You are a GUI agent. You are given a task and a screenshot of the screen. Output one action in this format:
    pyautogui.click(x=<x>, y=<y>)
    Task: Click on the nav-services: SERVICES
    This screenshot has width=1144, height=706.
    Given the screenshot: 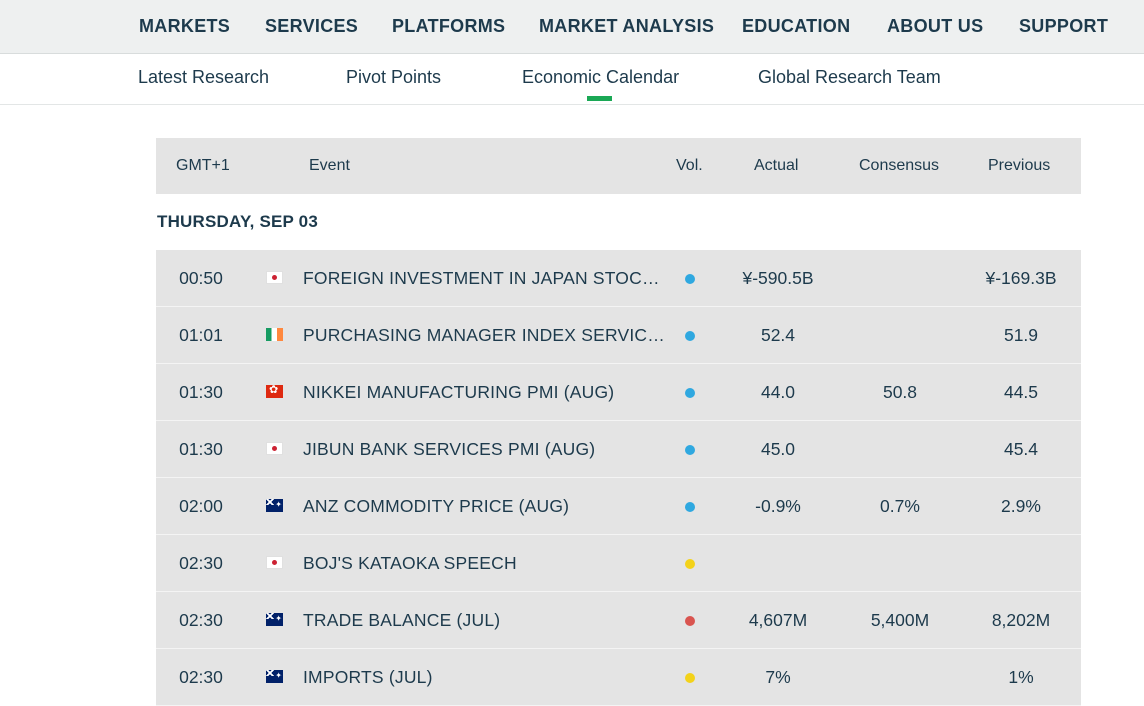 What is the action you would take?
    pyautogui.click(x=312, y=26)
    